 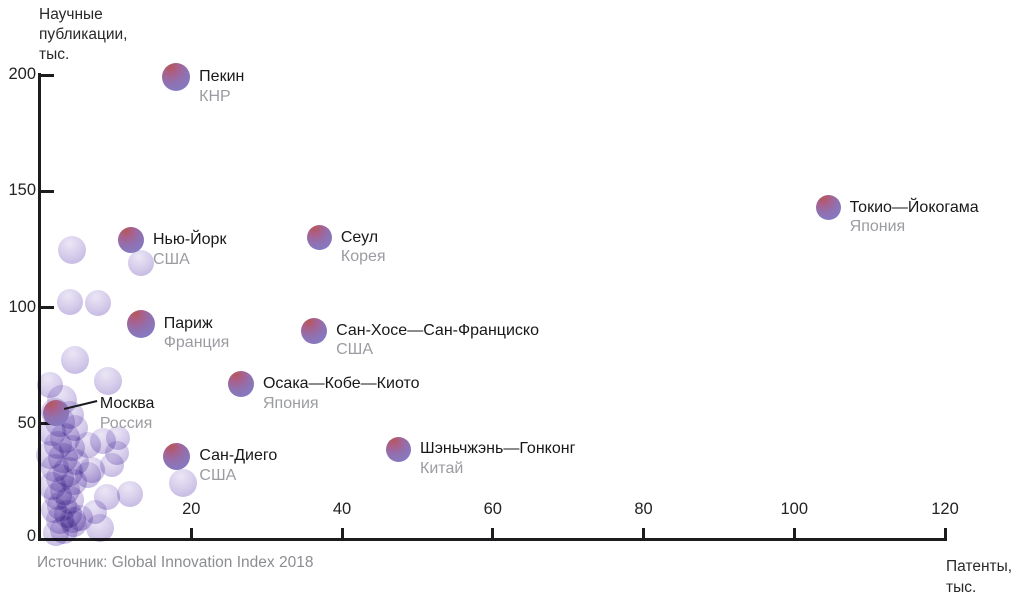 I want to click on y-axis-title-line: Научные, so click(x=71, y=14).